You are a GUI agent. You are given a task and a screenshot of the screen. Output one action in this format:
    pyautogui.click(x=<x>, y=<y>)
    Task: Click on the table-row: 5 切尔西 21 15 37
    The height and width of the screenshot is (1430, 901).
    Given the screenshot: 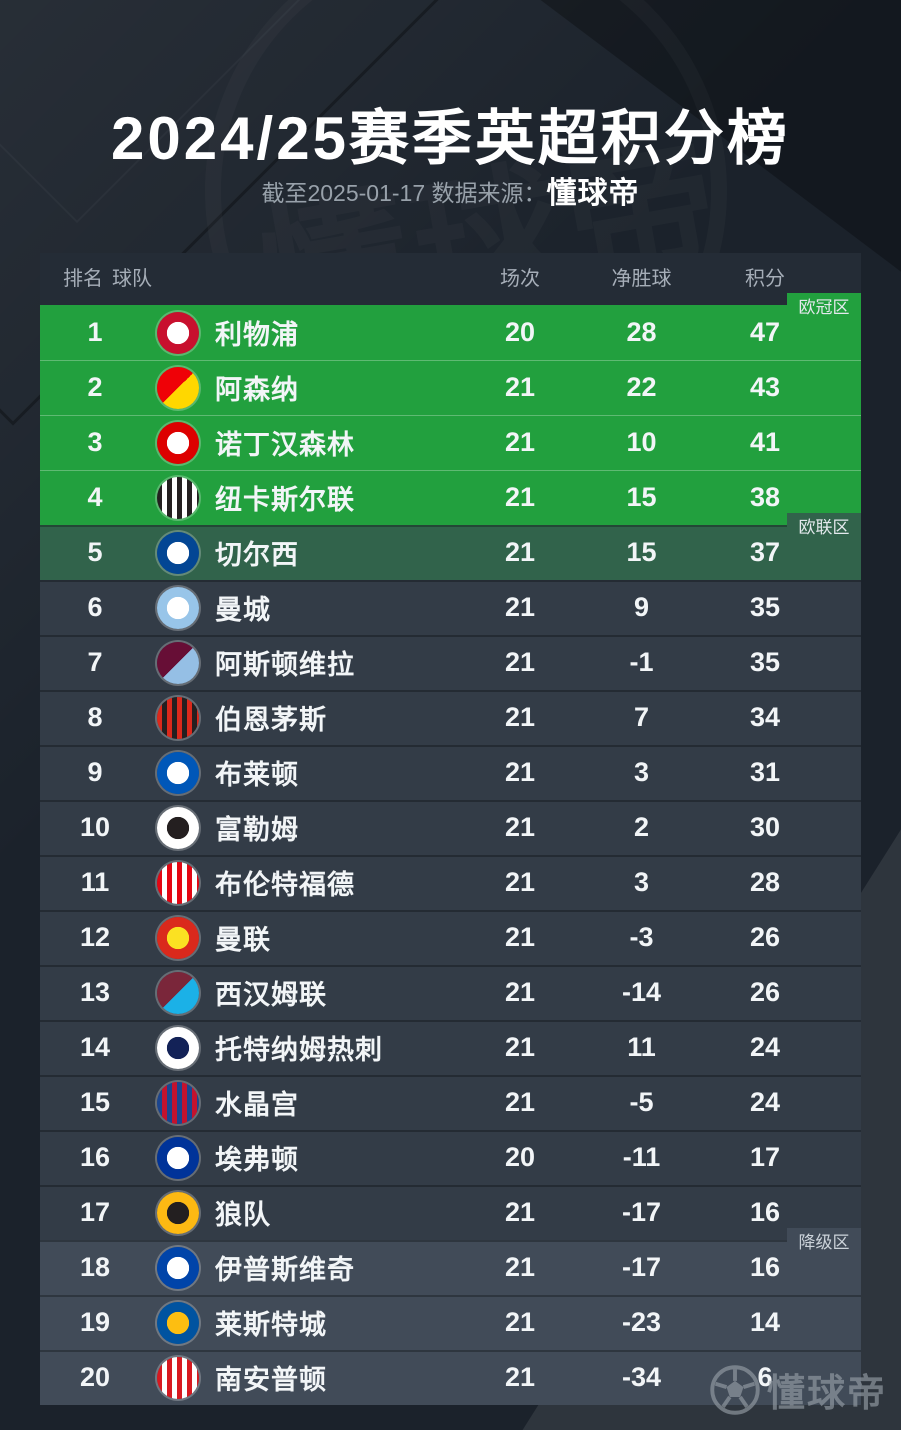 What is the action you would take?
    pyautogui.click(x=450, y=552)
    